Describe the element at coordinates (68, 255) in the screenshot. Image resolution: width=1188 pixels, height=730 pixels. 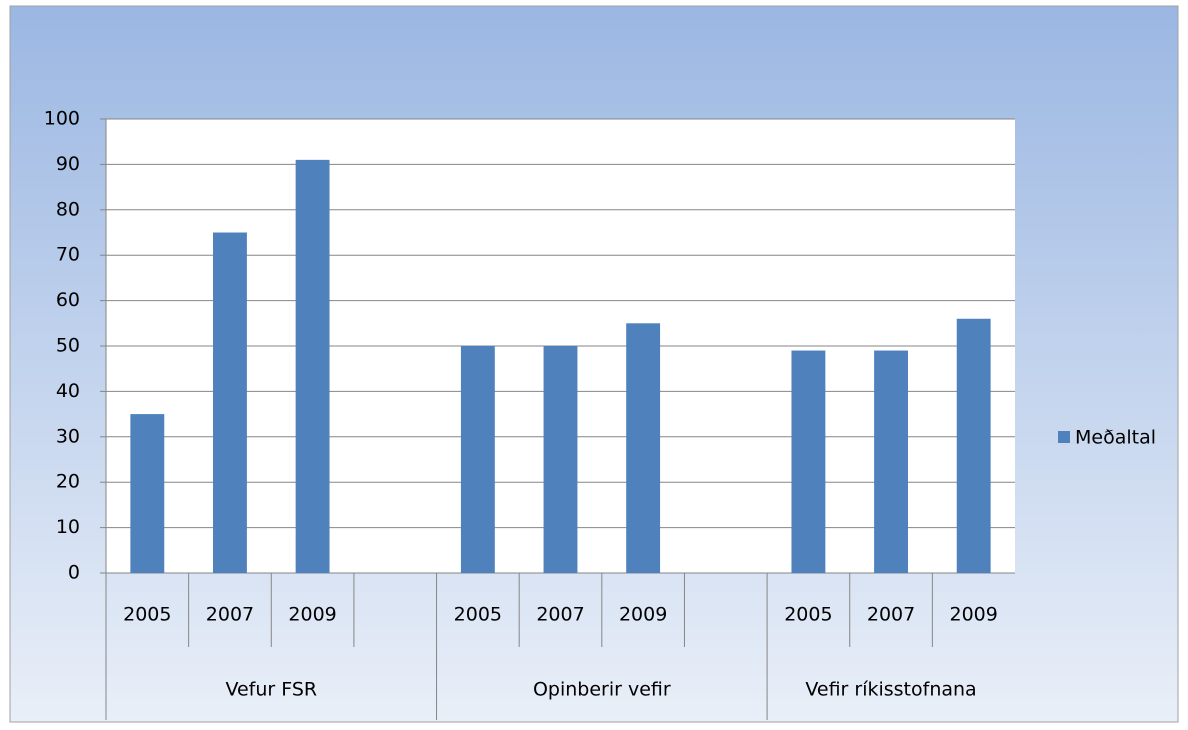
I see `y-tick-label: 70` at that location.